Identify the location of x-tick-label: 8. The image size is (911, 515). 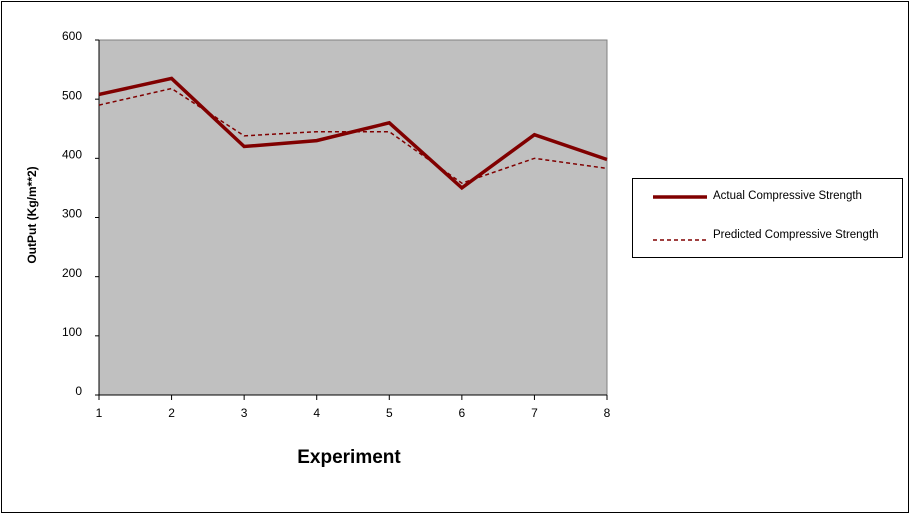
(607, 413).